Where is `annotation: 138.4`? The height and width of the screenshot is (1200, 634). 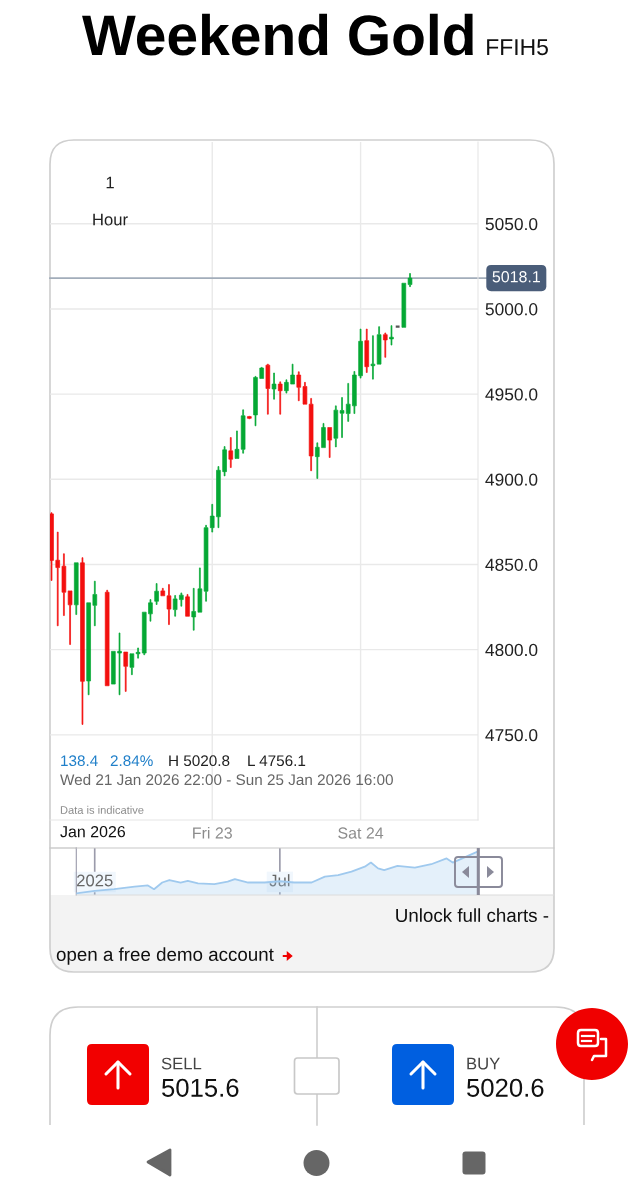
annotation: 138.4 is located at coordinates (79, 761).